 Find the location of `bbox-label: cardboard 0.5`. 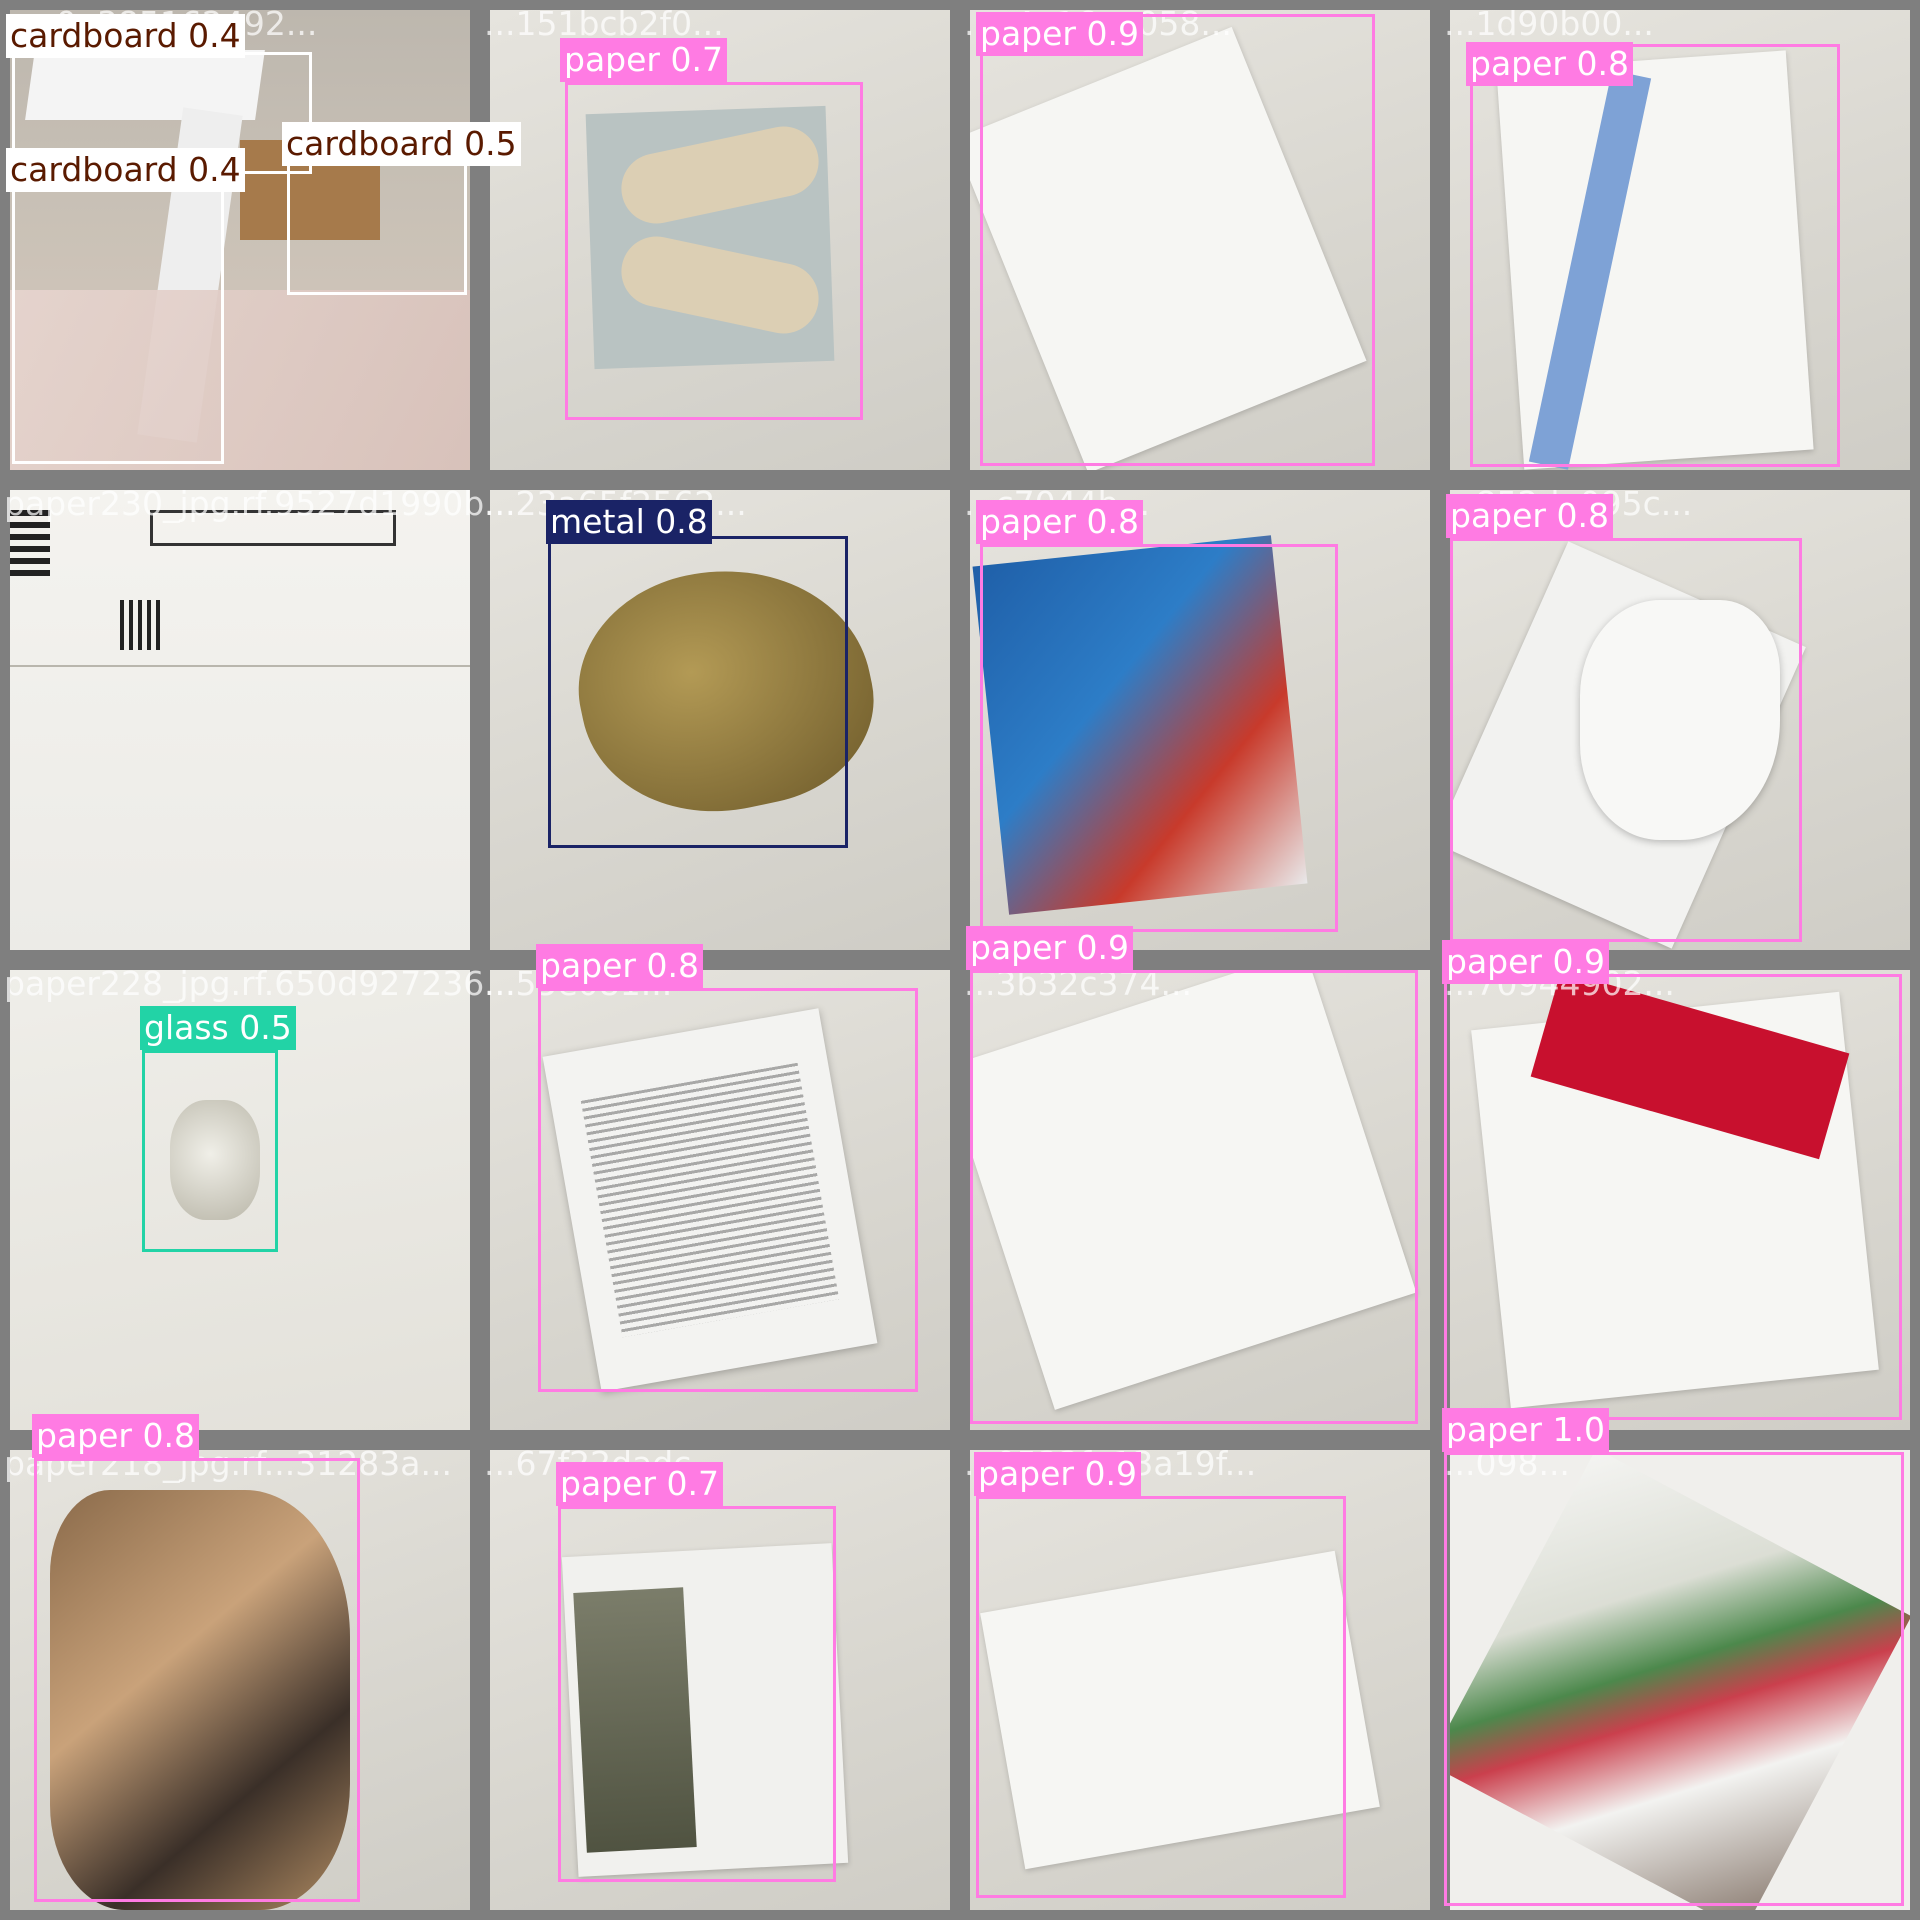

bbox-label: cardboard 0.5 is located at coordinates (401, 144).